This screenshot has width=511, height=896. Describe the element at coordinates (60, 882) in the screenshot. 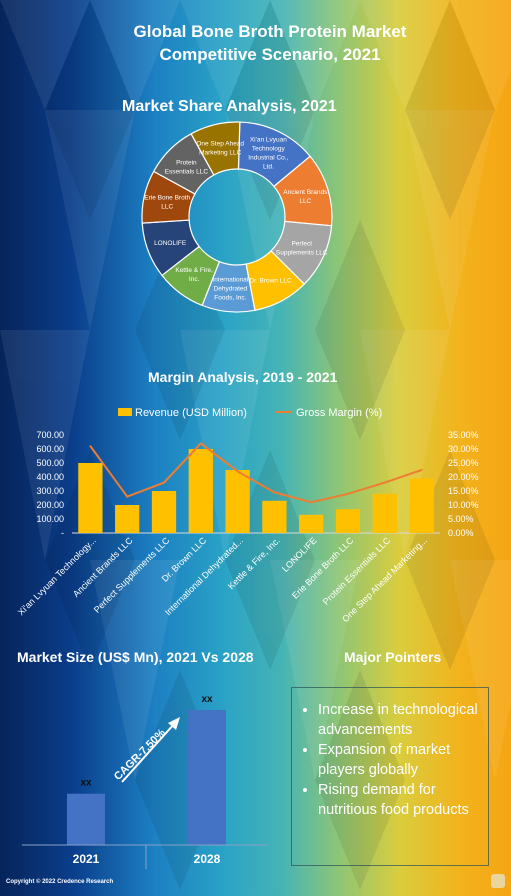

I see `copyright-text: Copyright © 2022 Credence Research` at that location.